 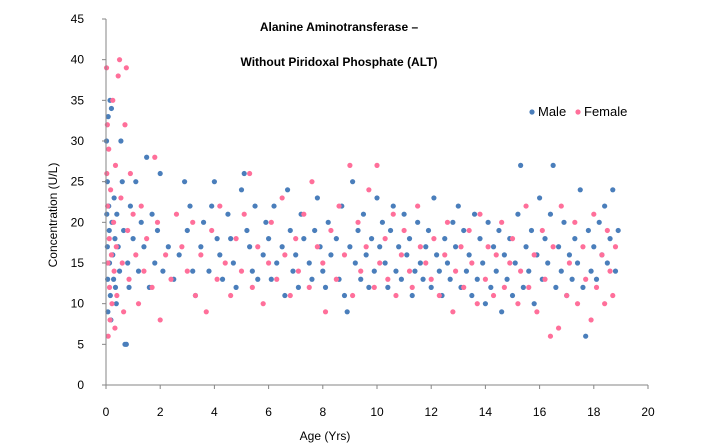 I want to click on chart-title: Alanine Aminotransferase –, so click(x=339, y=27).